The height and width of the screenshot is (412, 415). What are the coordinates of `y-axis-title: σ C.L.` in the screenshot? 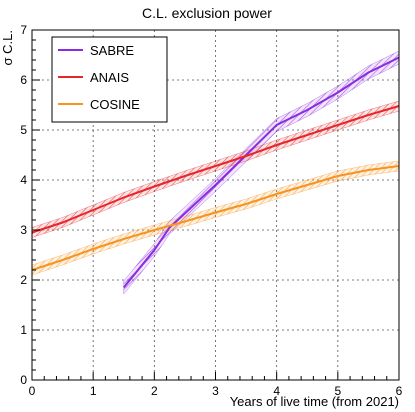 It's located at (7, 47).